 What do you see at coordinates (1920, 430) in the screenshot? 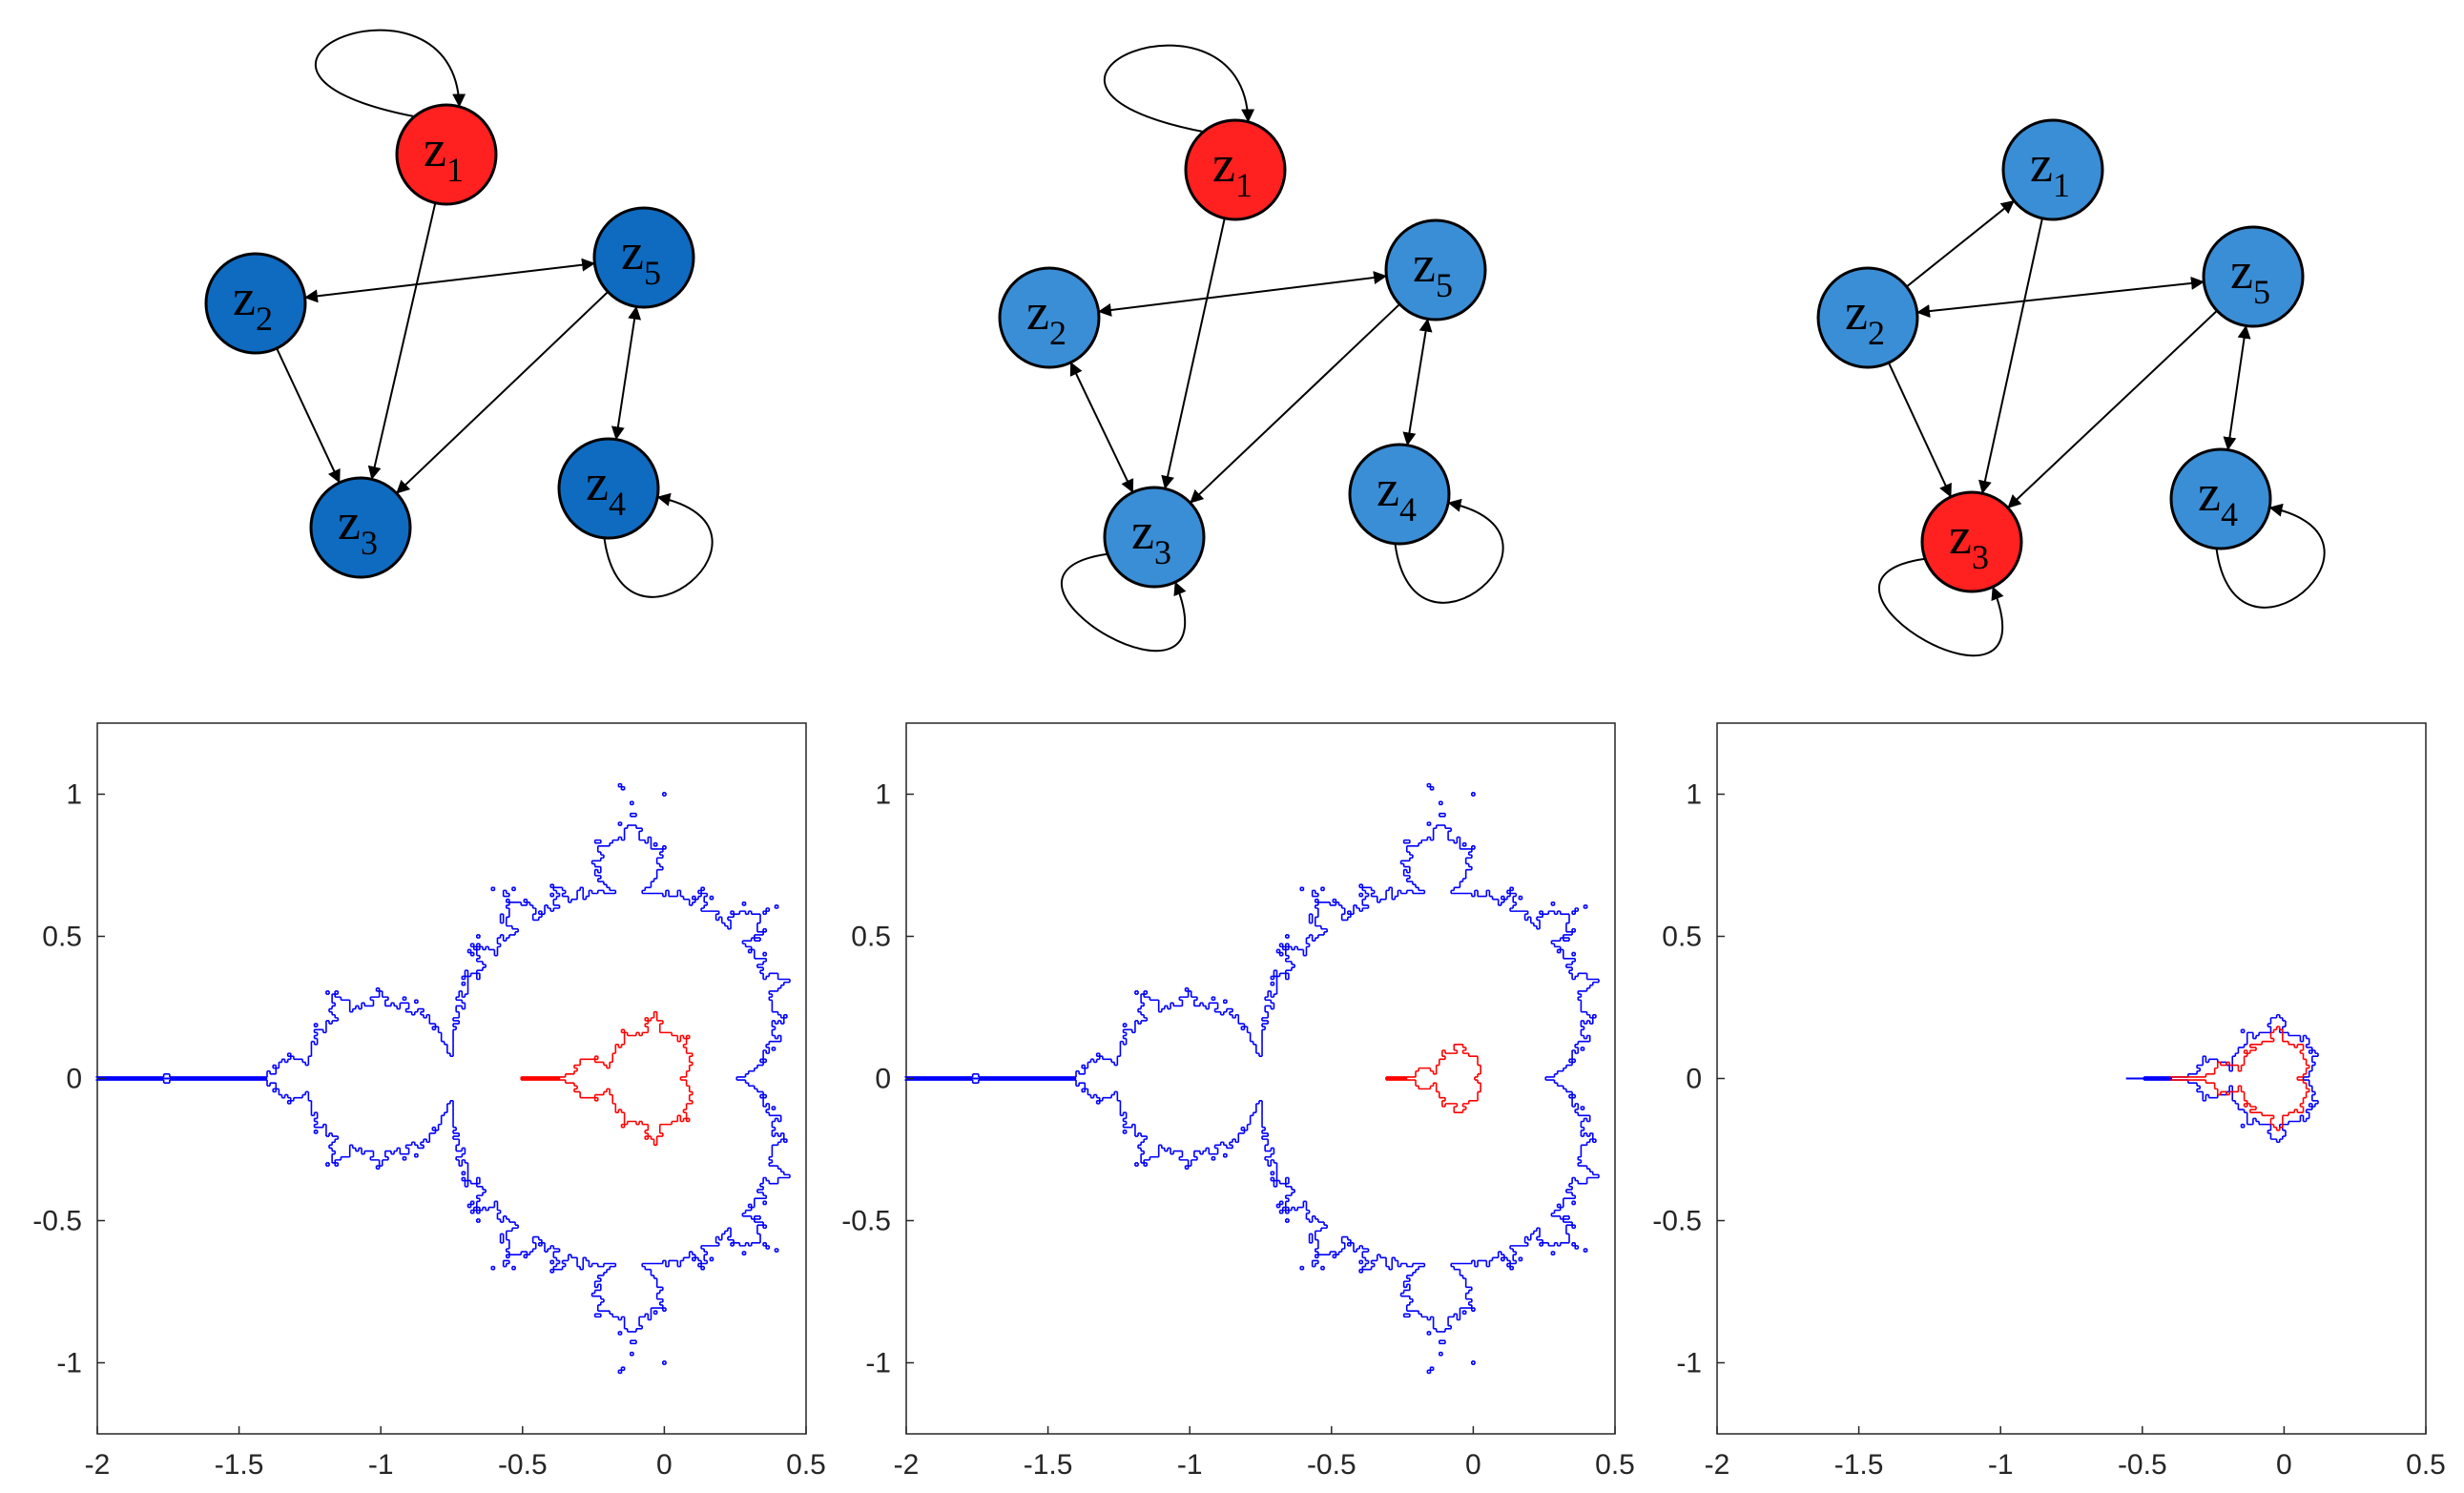
I see `edge-z2-z3` at bounding box center [1920, 430].